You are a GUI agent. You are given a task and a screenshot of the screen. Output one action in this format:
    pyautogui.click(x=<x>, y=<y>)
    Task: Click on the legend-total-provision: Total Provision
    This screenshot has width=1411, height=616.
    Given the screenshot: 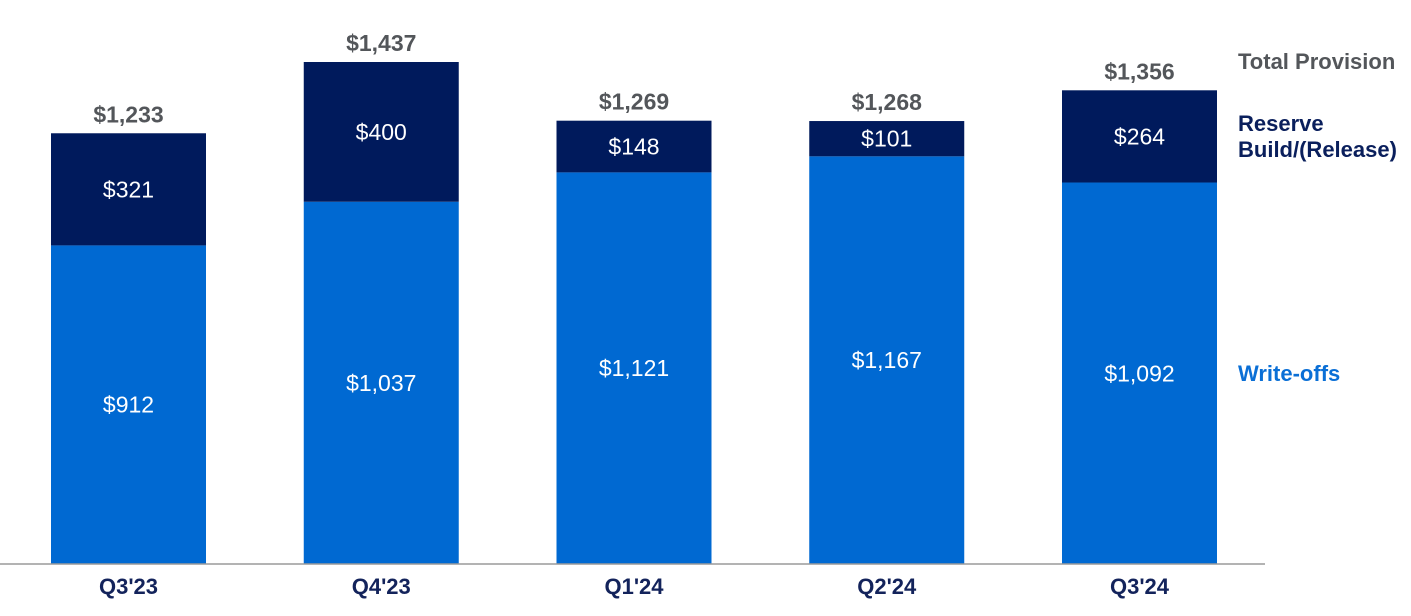 What is the action you would take?
    pyautogui.click(x=1316, y=61)
    